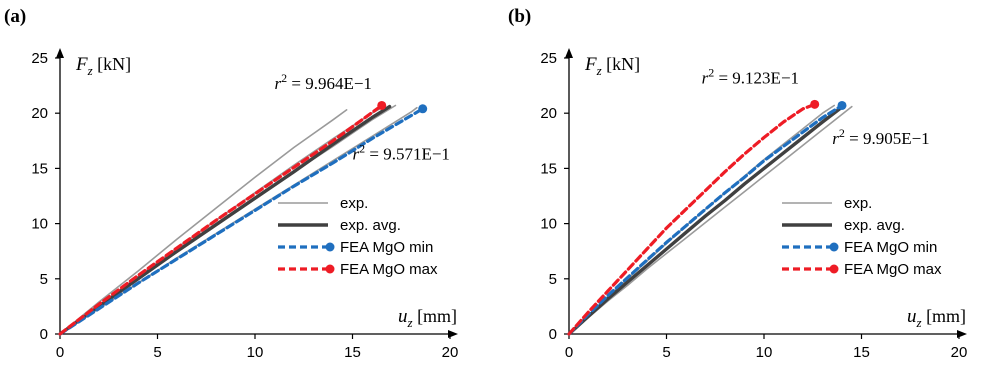 The width and height of the screenshot is (984, 366). I want to click on r-squared-annotation: r2 = 9.964E−1, so click(323, 82).